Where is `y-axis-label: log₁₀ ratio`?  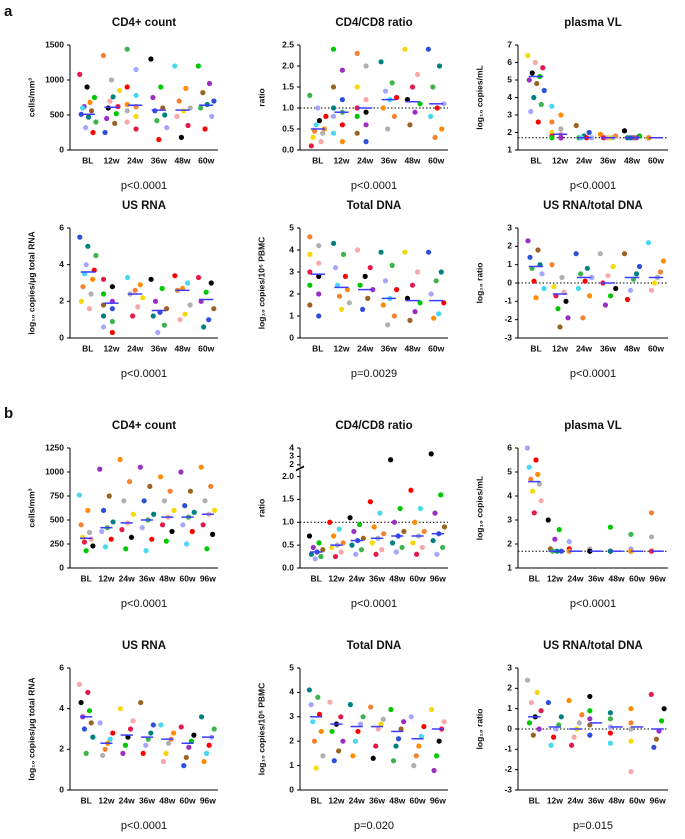 y-axis-label: log₁₀ ratio is located at coordinates (479, 729).